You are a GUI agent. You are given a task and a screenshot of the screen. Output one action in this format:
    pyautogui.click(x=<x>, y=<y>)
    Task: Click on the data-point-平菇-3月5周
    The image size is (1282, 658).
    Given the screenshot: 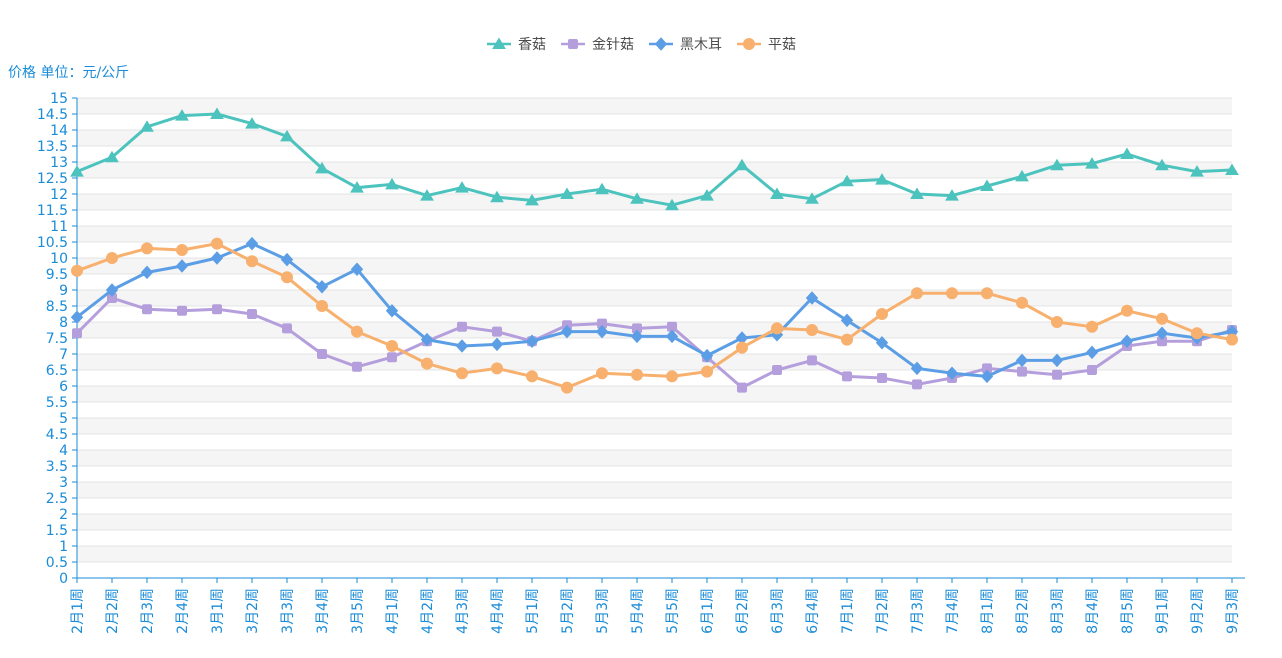 What is the action you would take?
    pyautogui.click(x=357, y=331)
    